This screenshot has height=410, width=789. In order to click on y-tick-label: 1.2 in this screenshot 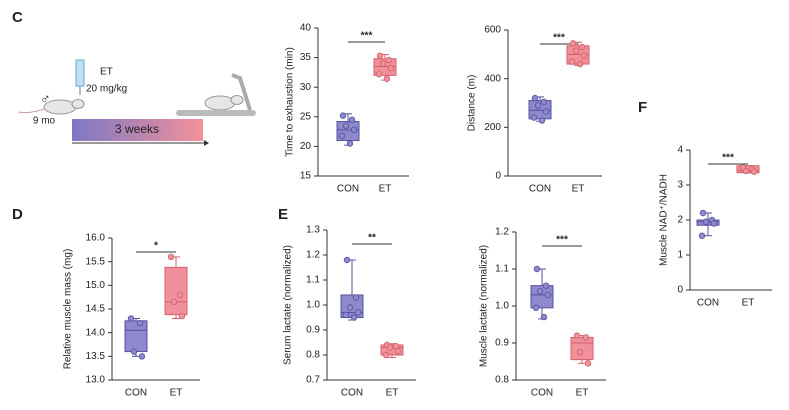, I will do `click(502, 232)`.